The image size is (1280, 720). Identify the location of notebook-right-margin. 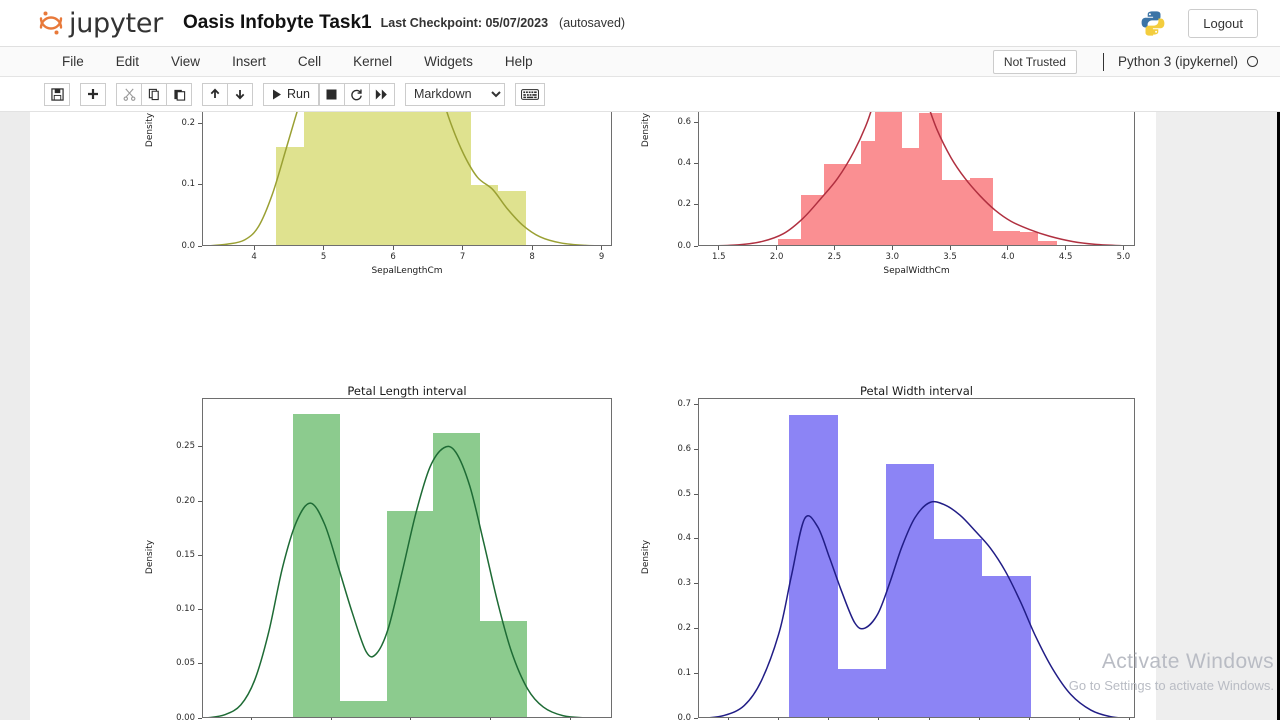
(1218, 416).